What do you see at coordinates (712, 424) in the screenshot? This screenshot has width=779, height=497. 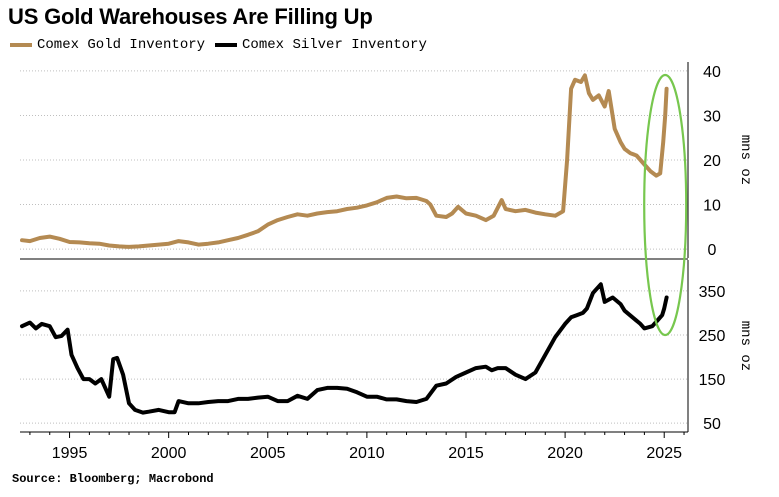 I see `y-tick-label-bottom-panel-0: 50` at bounding box center [712, 424].